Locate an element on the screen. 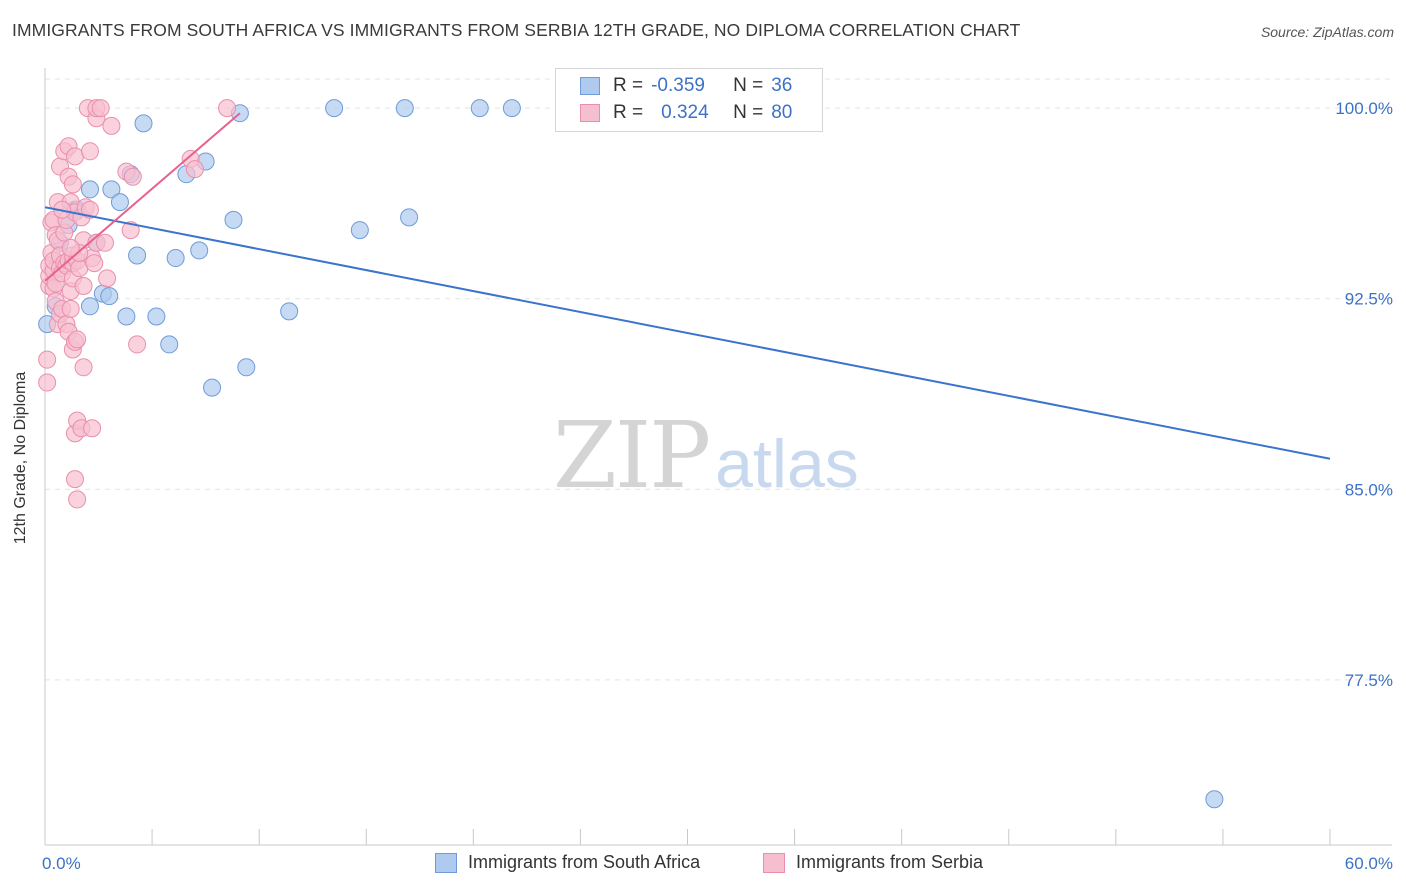 The width and height of the screenshot is (1406, 892). bottom-legend-south-africa: Immigrants from South Africa is located at coordinates (567, 862).